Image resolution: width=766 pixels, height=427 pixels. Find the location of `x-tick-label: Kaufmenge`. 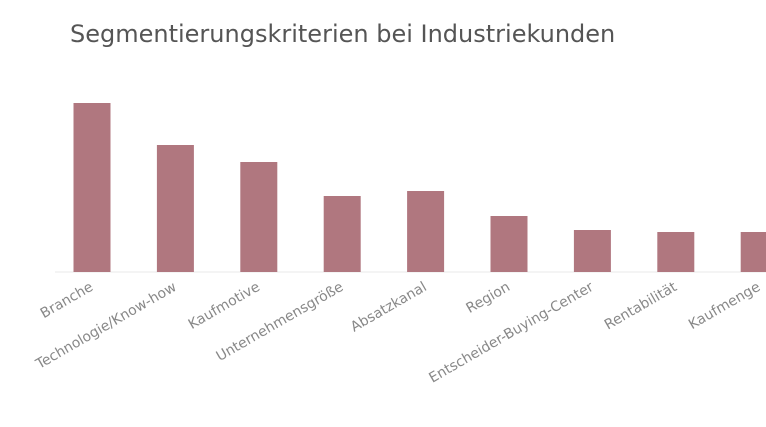

x-tick-label: Kaufmenge is located at coordinates (724, 306).